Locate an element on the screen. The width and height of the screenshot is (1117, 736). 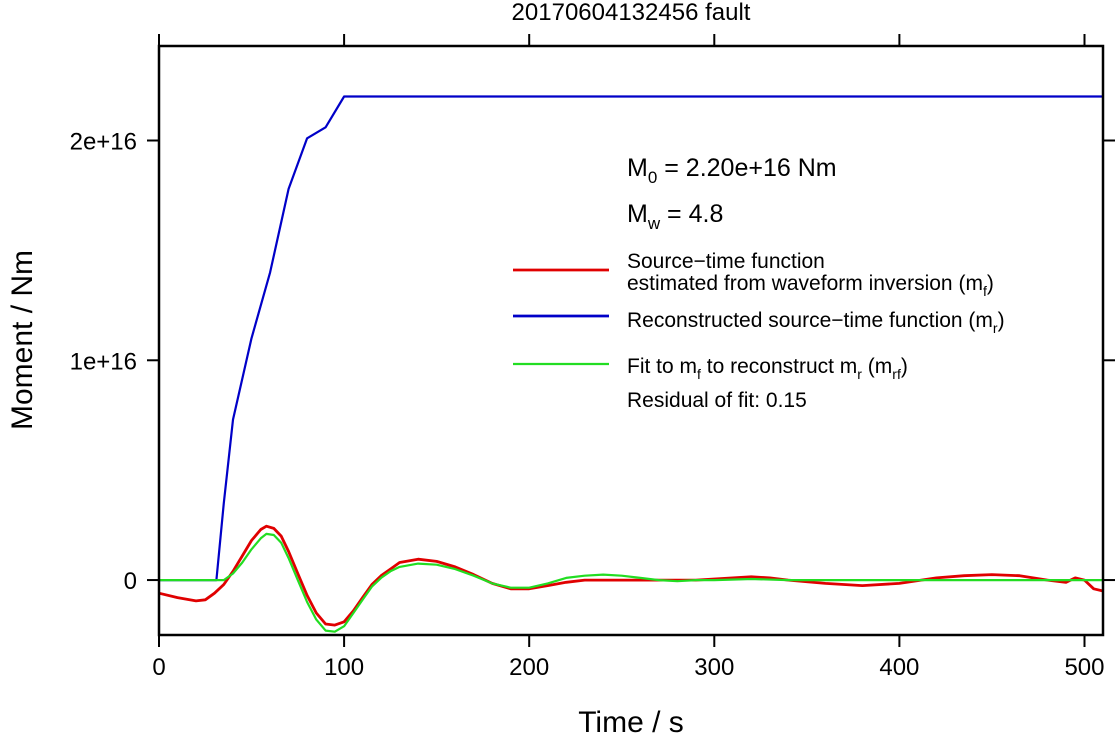
legend-label-1: Source−time function is located at coordinates (726, 261).